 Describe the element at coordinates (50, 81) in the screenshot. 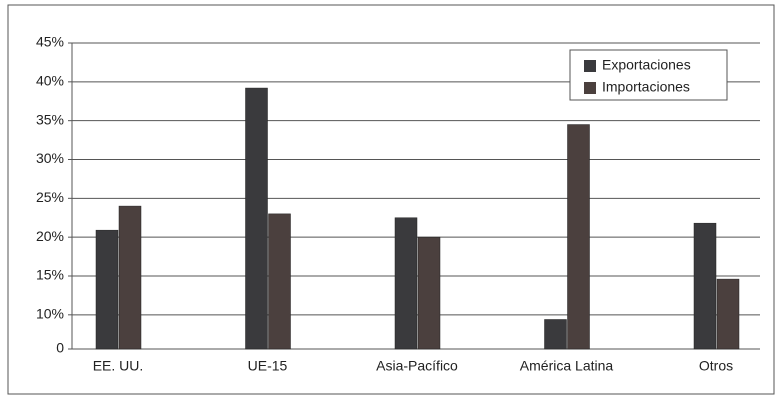

I see `y-tick-label: 40%` at that location.